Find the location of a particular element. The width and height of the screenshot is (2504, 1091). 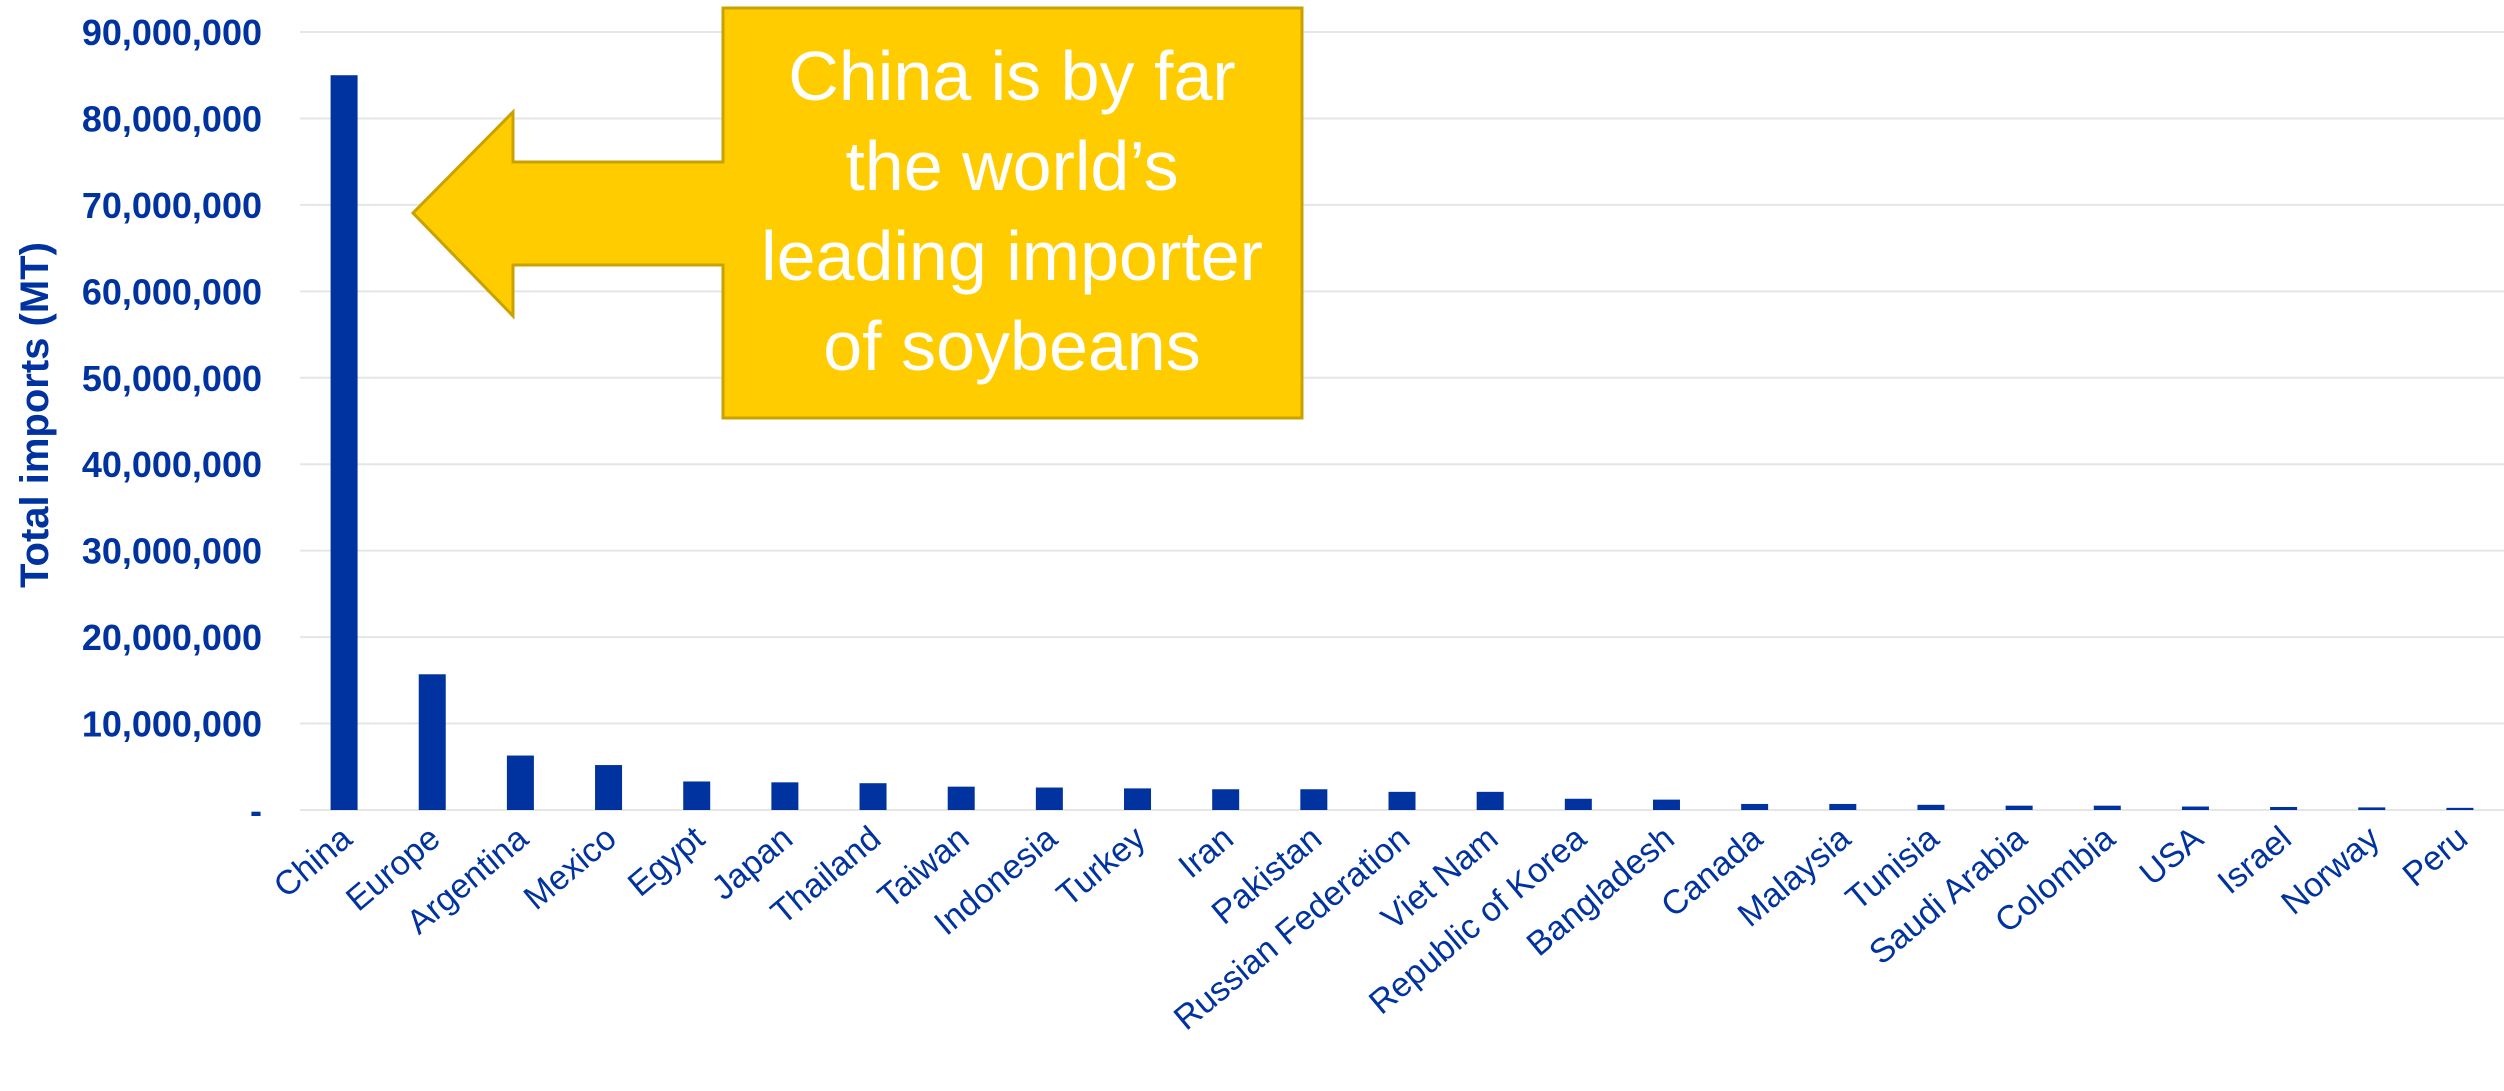

bar-republic-of-korea is located at coordinates (1578, 804).